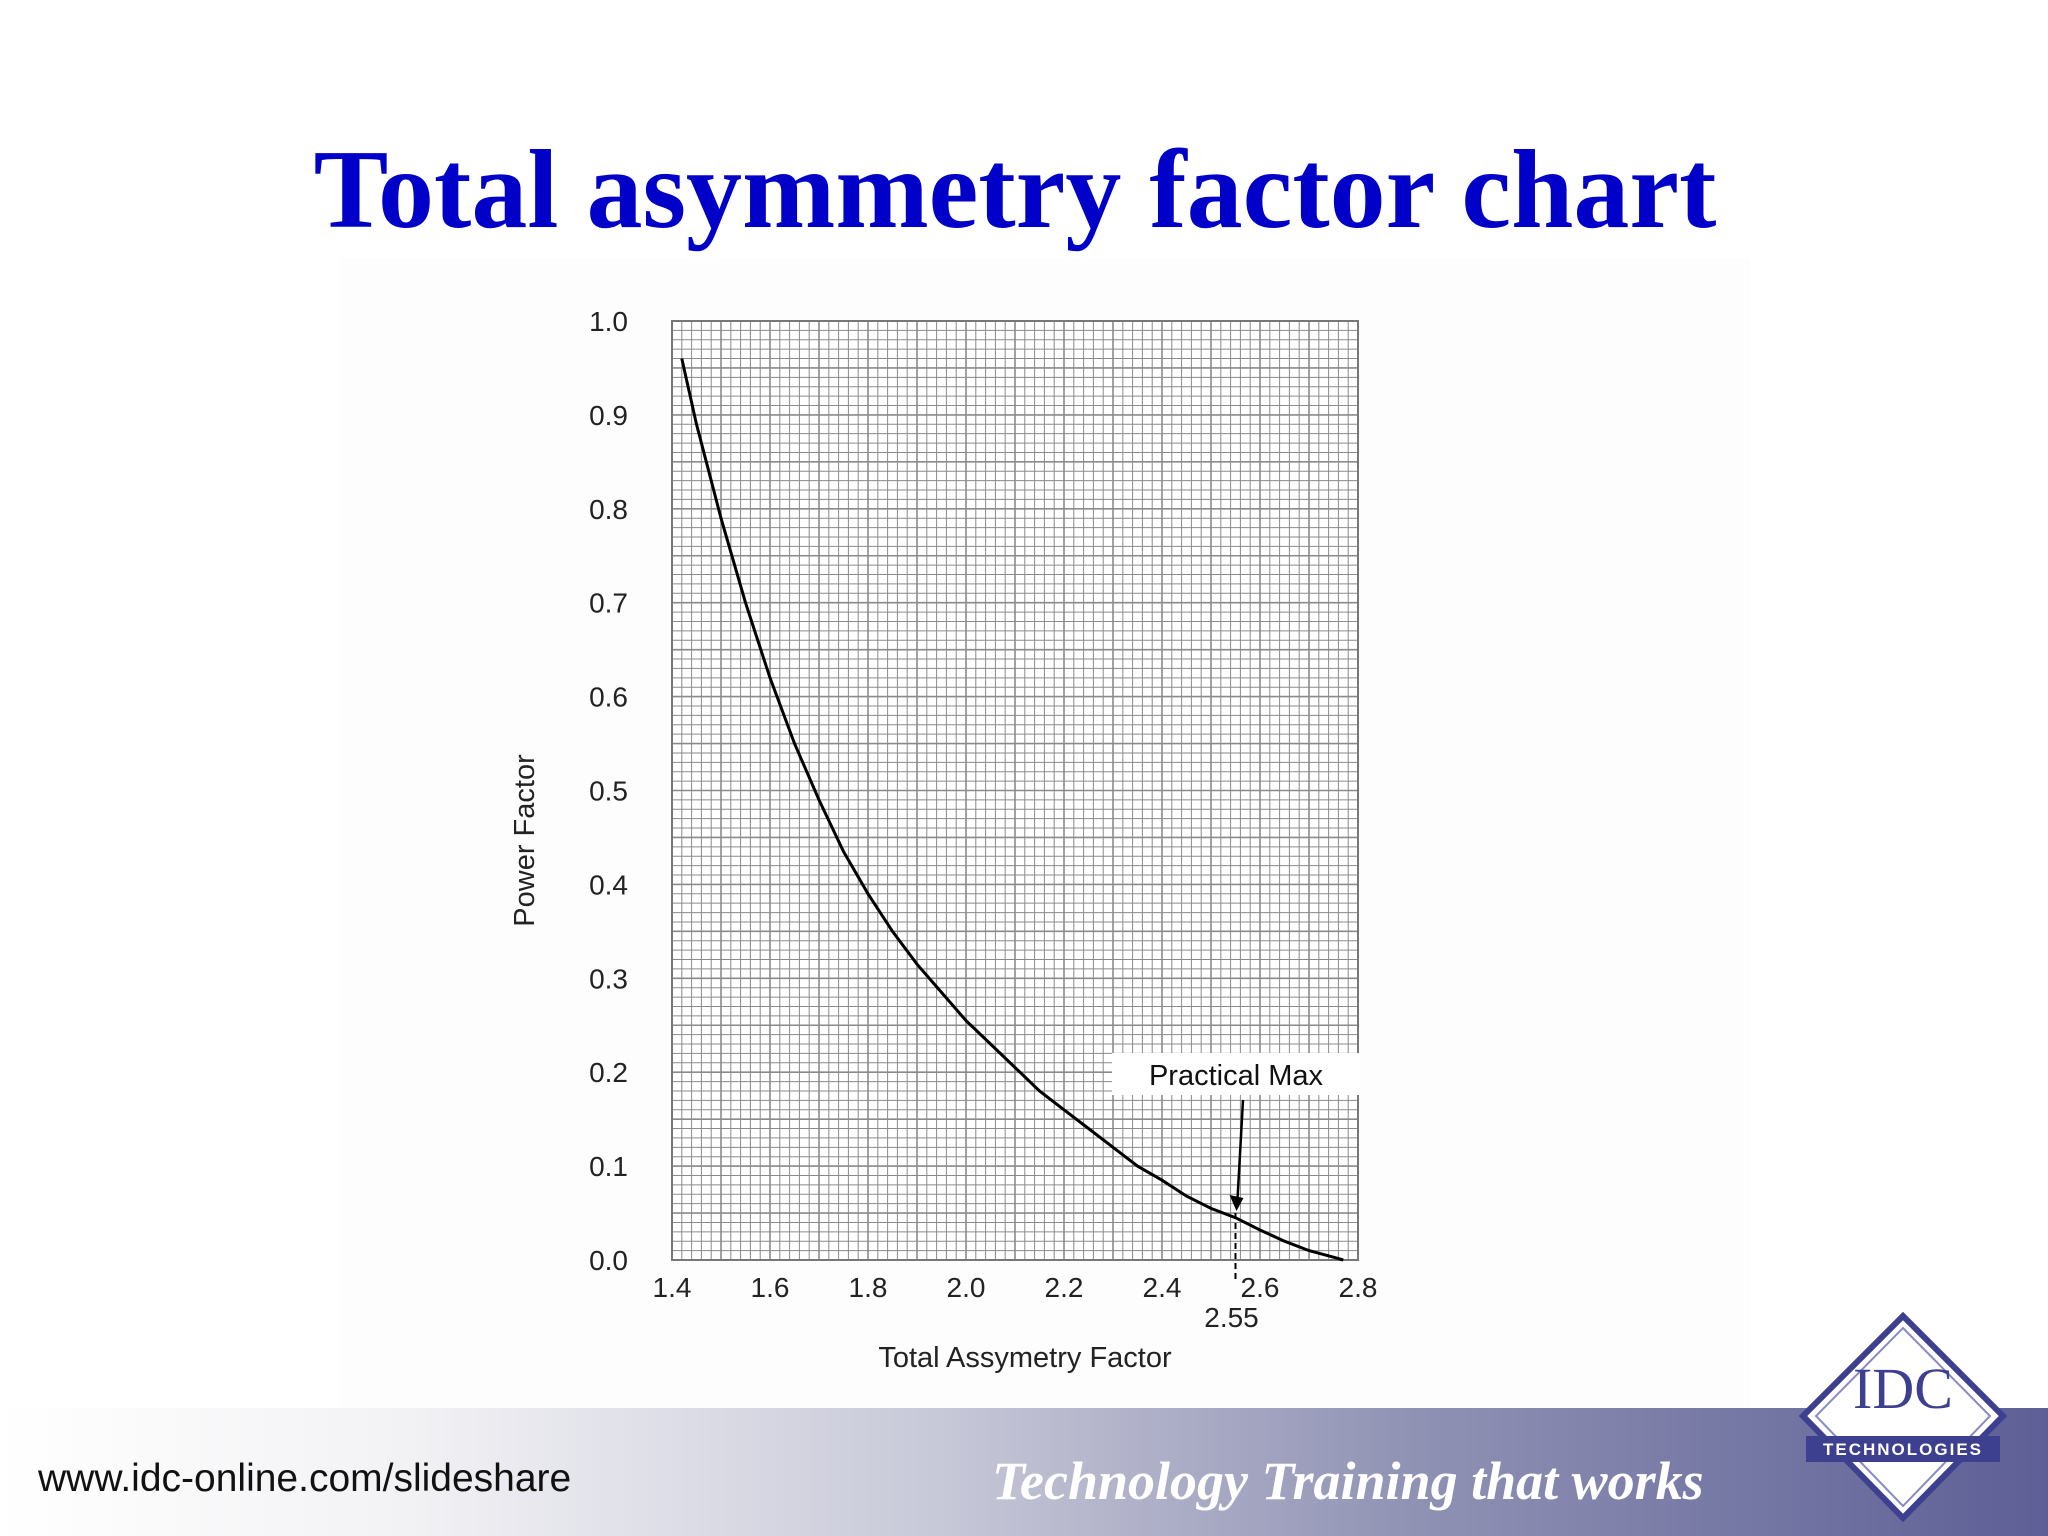  Describe the element at coordinates (608, 1260) in the screenshot. I see `y-tick-label: 0.0` at that location.